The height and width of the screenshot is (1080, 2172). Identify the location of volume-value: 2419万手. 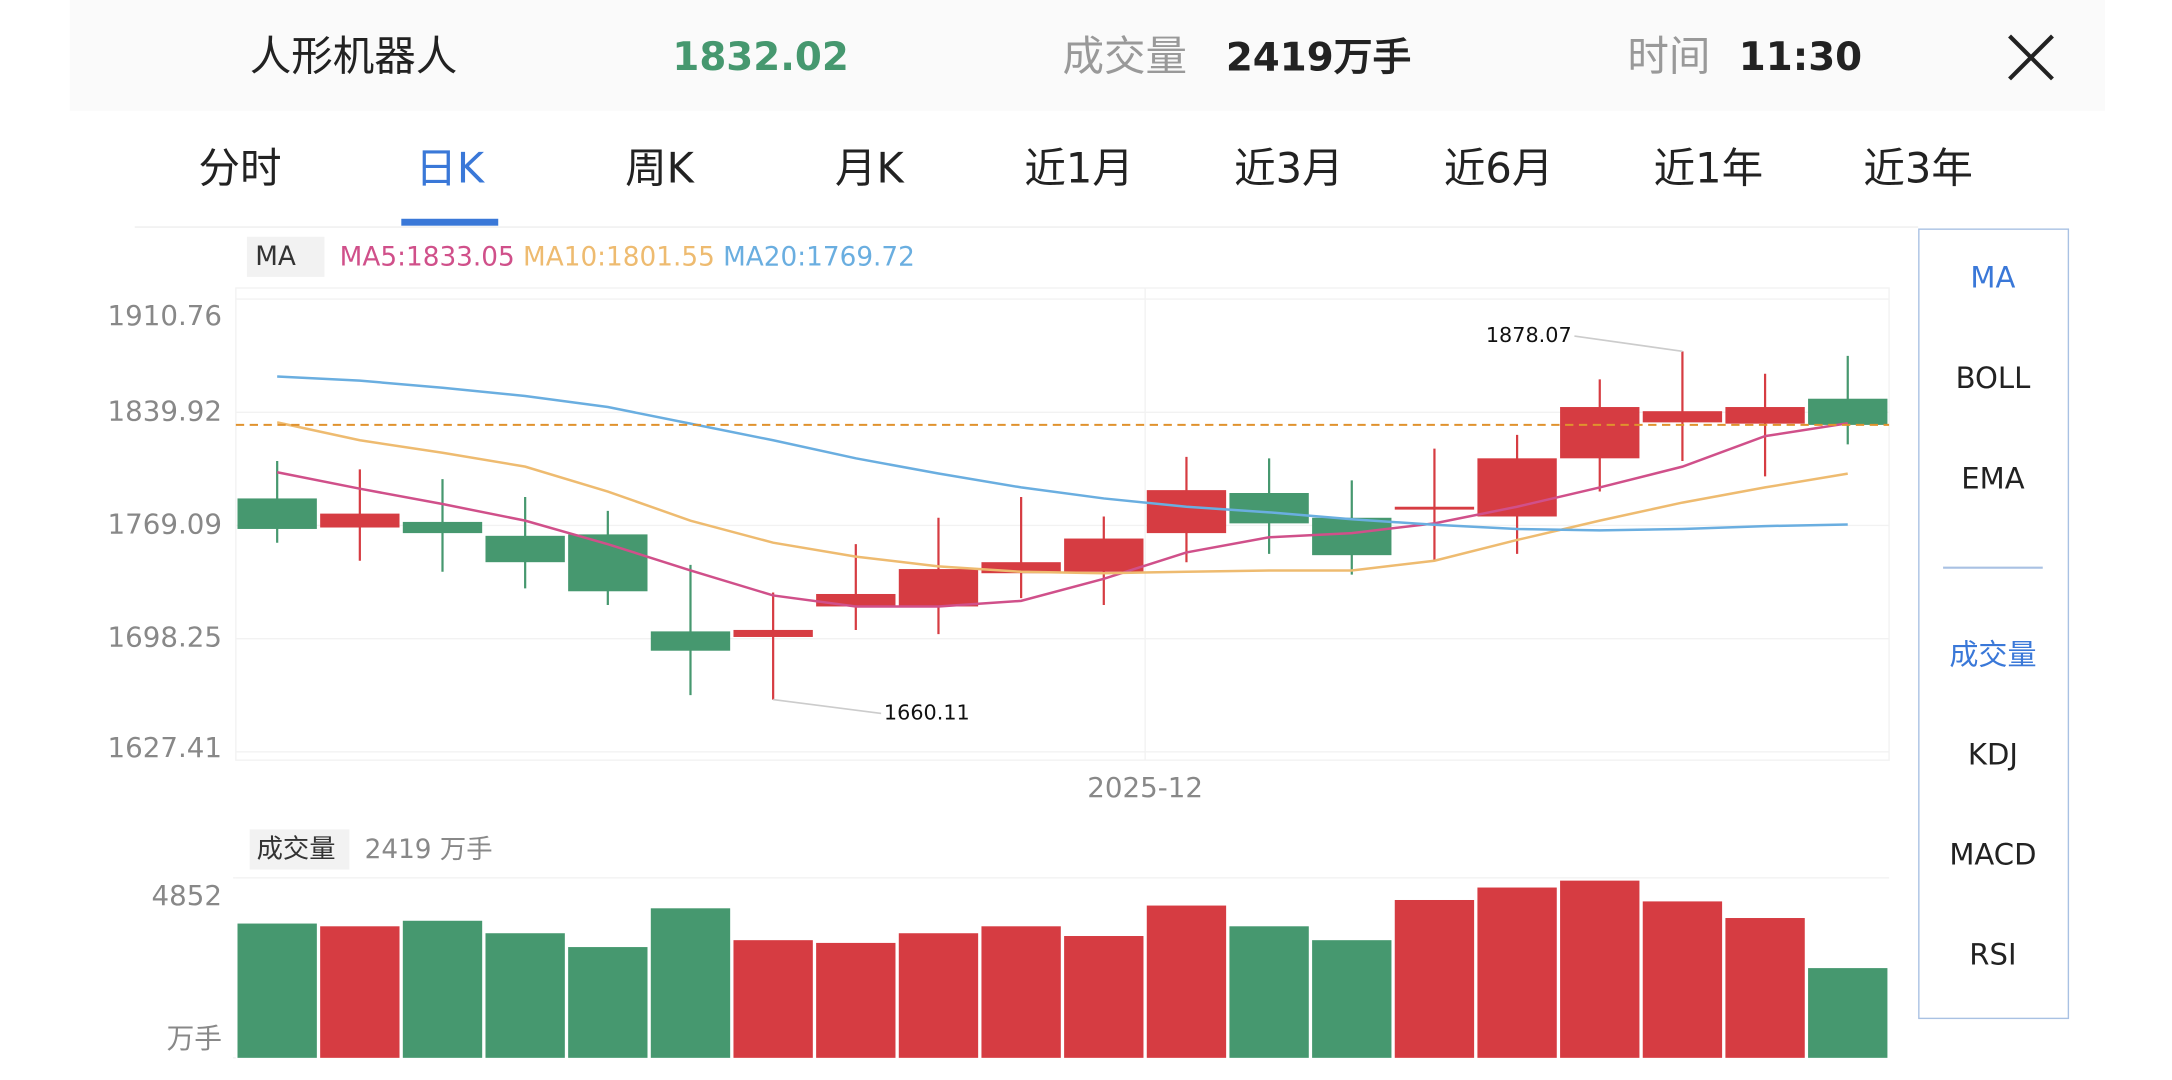
(1318, 57).